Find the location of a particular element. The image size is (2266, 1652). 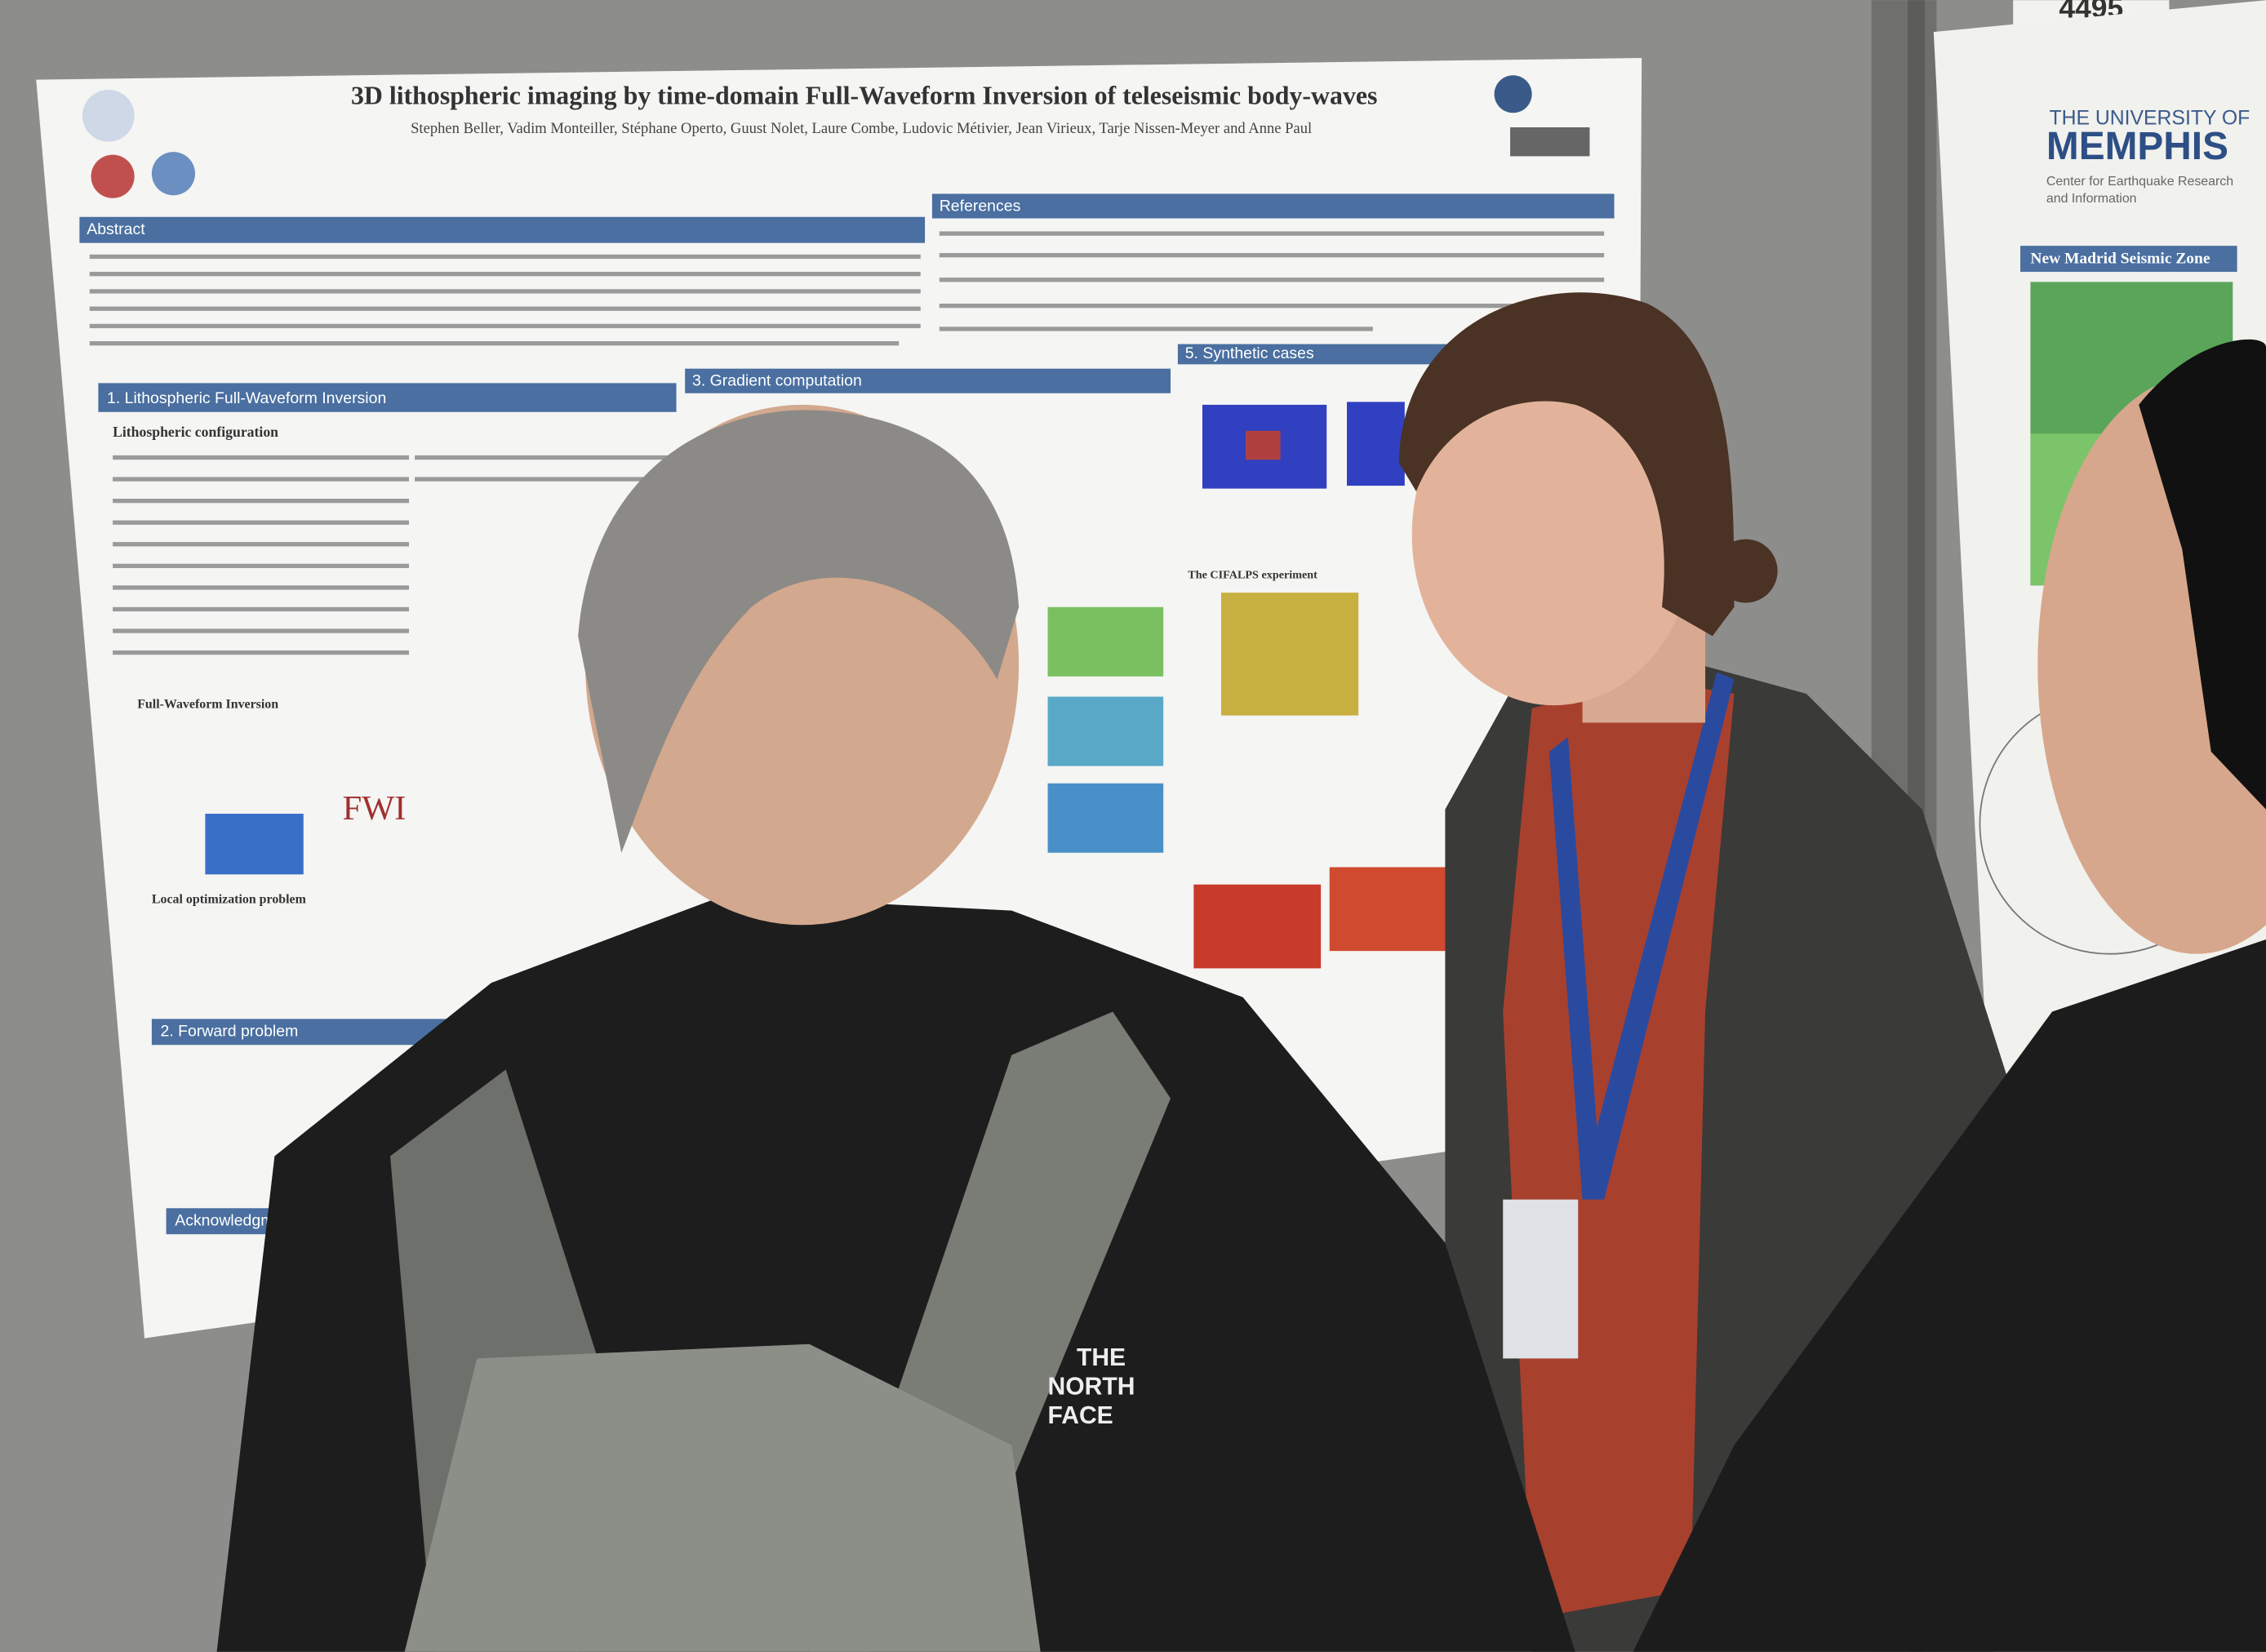

lanyard is located at coordinates (1642, 936).